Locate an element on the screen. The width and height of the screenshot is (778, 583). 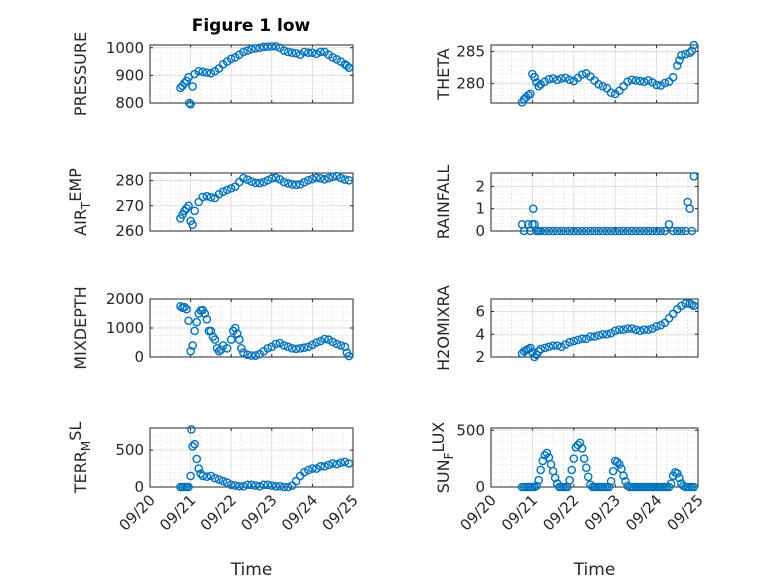
y-tick-label: 280 is located at coordinates (129, 181).